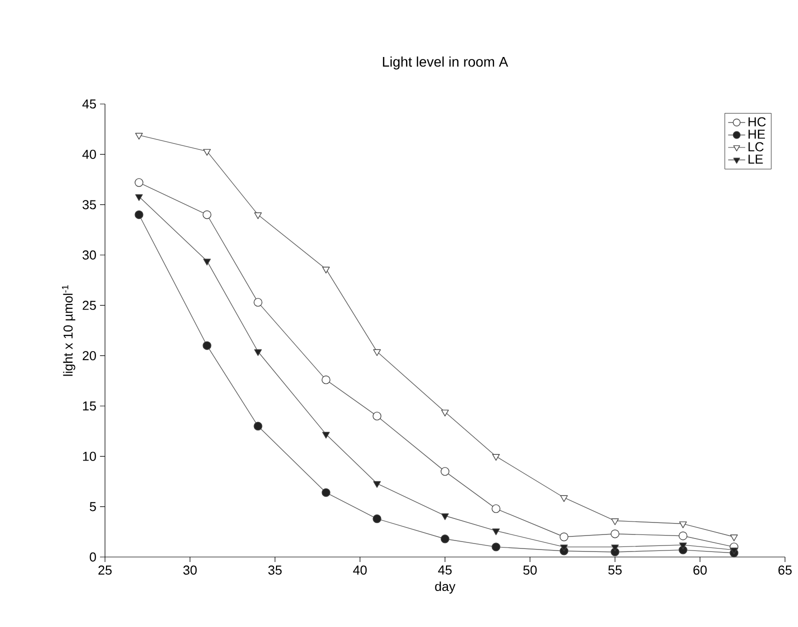 The image size is (798, 627). What do you see at coordinates (757, 121) in the screenshot?
I see `legend-label: HC` at bounding box center [757, 121].